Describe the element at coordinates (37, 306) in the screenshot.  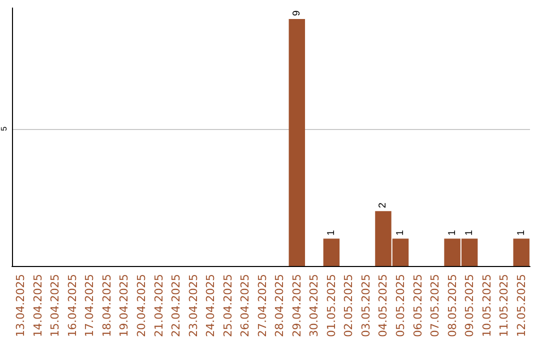
I see `x-tick-label: 14.04.2025` at that location.